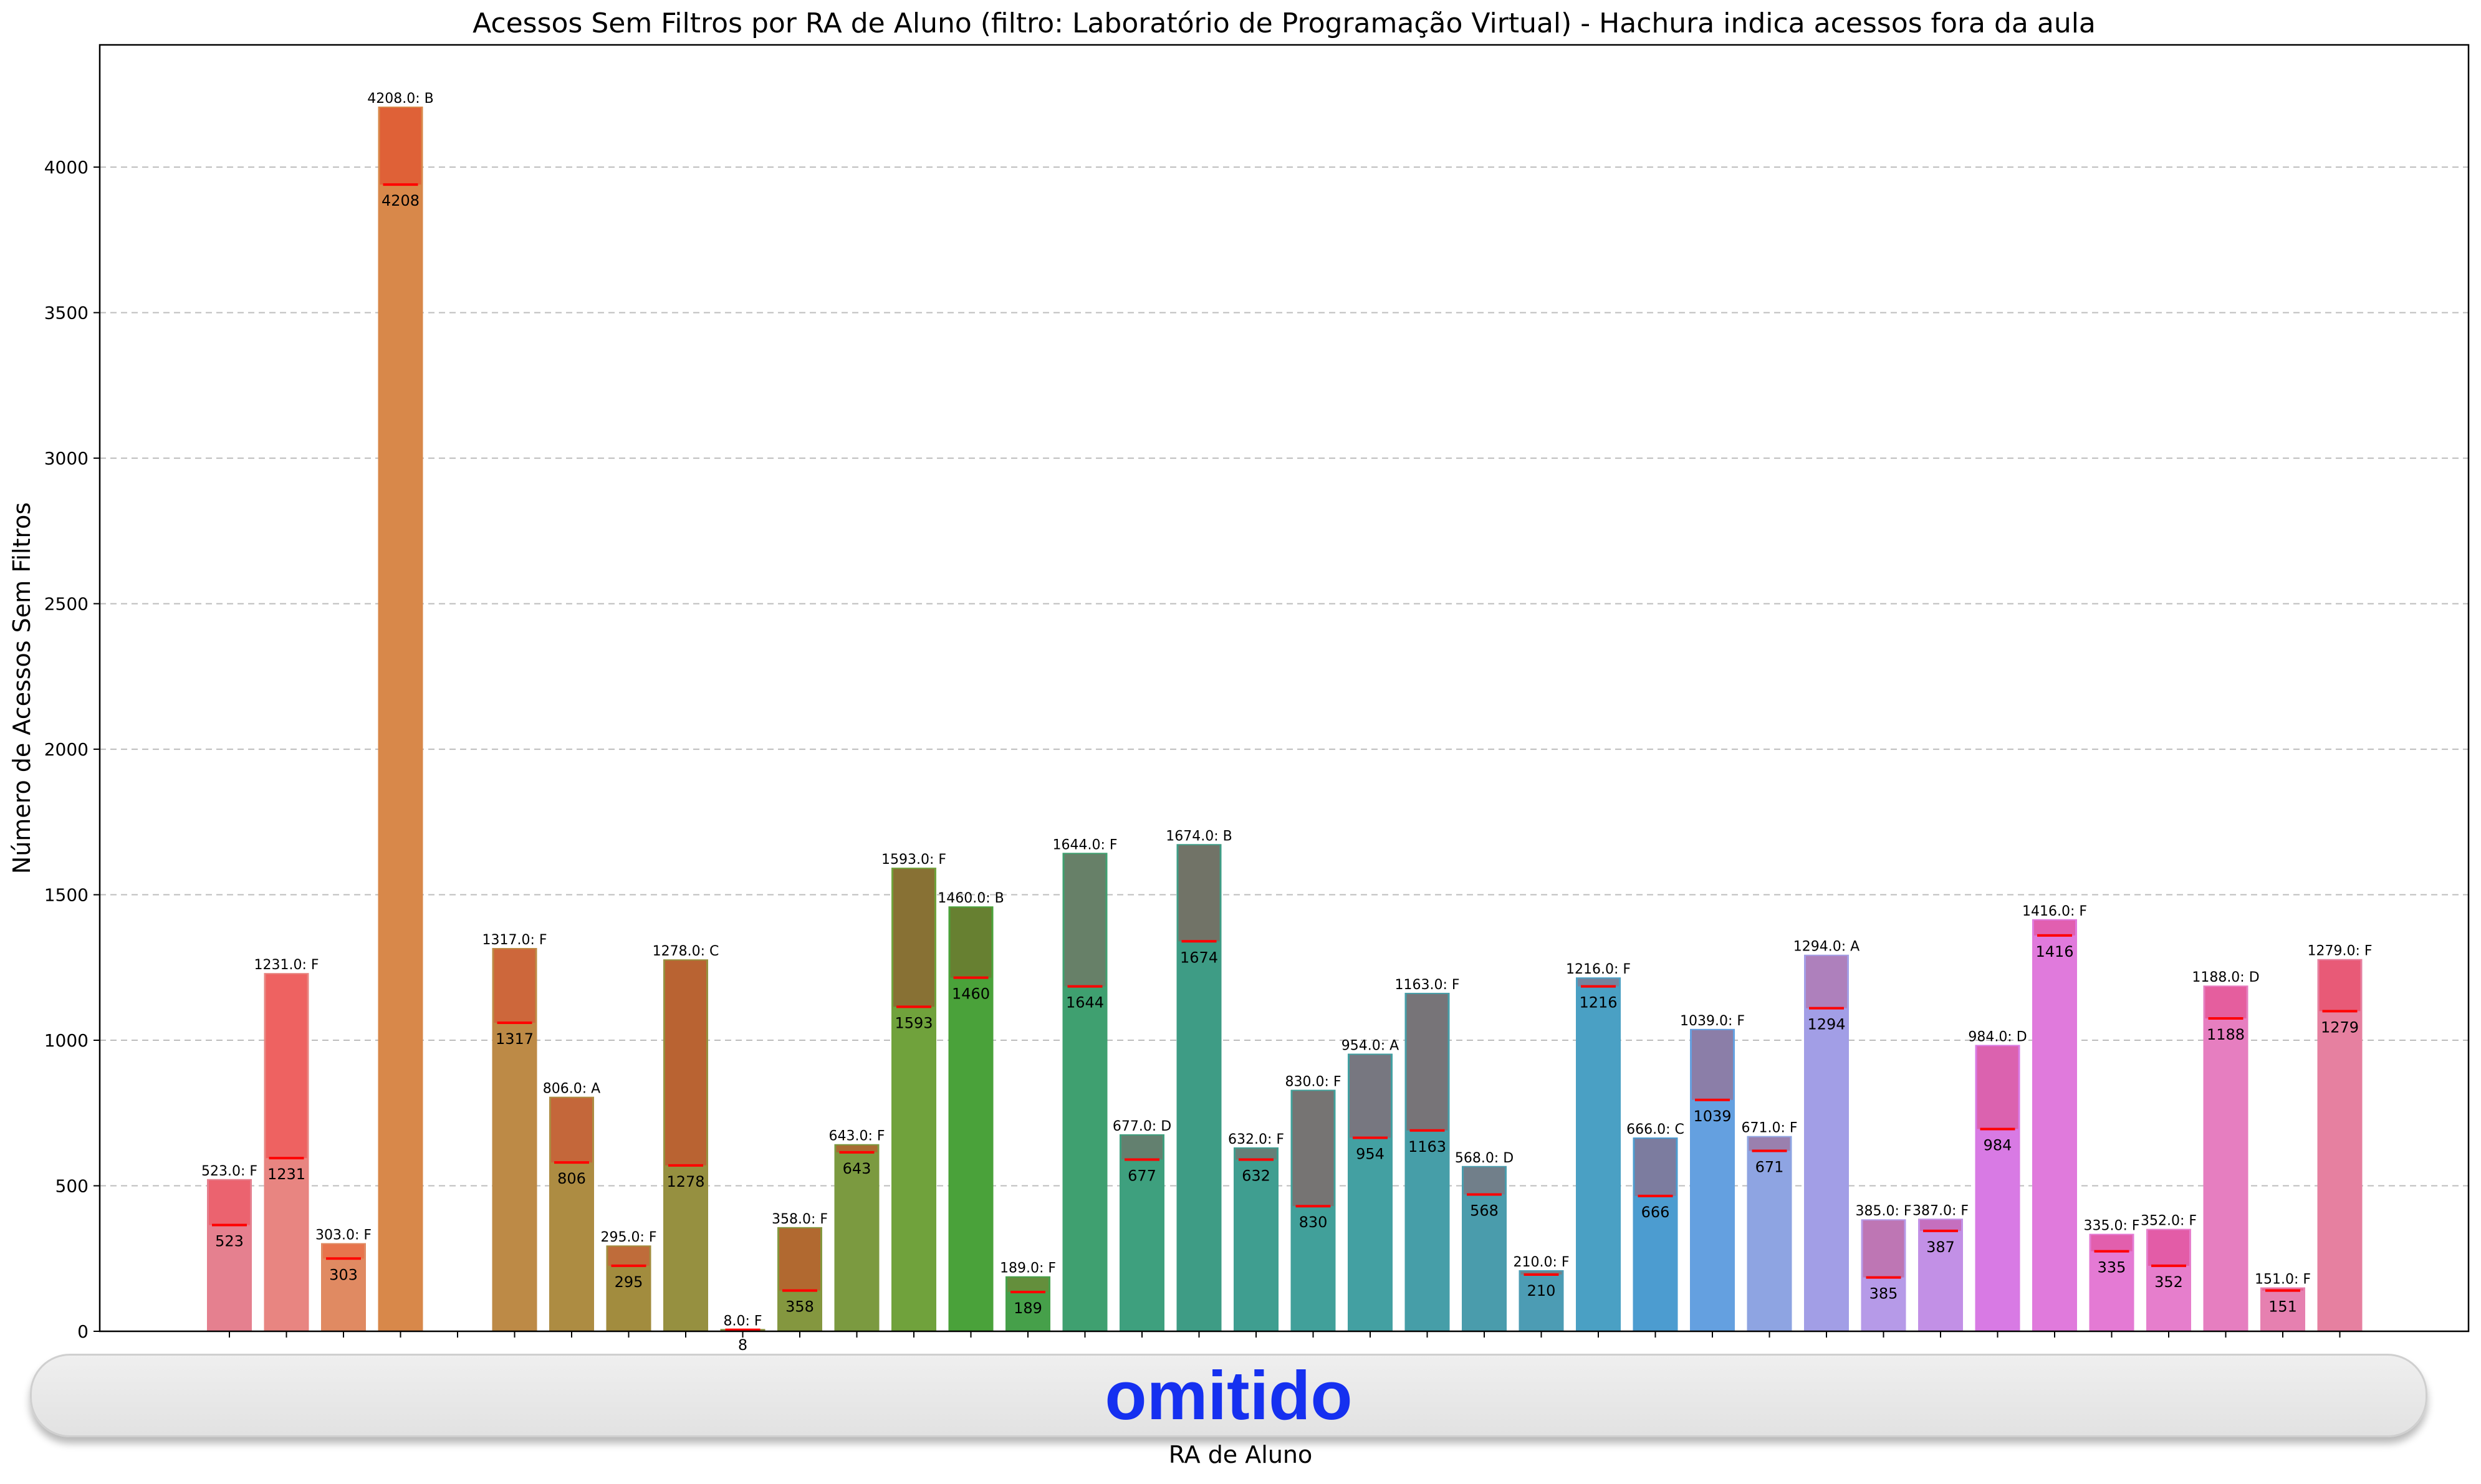 This screenshot has height=1484, width=2481. I want to click on bar-count-label: 8, so click(742, 1345).